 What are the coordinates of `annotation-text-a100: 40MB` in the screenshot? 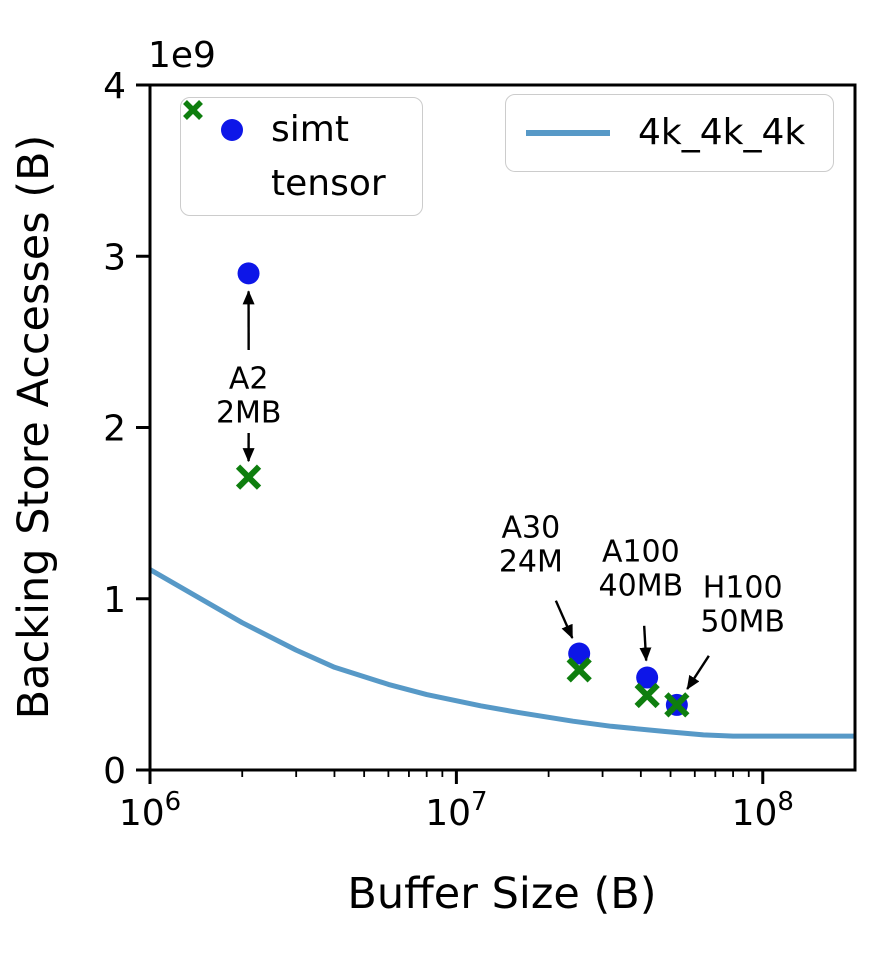 It's located at (641, 585).